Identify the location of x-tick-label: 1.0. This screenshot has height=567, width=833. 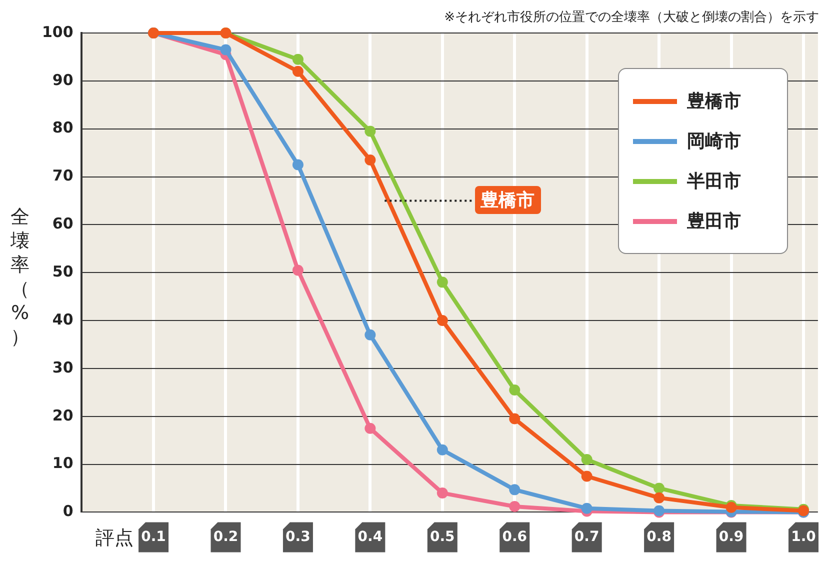
(803, 537).